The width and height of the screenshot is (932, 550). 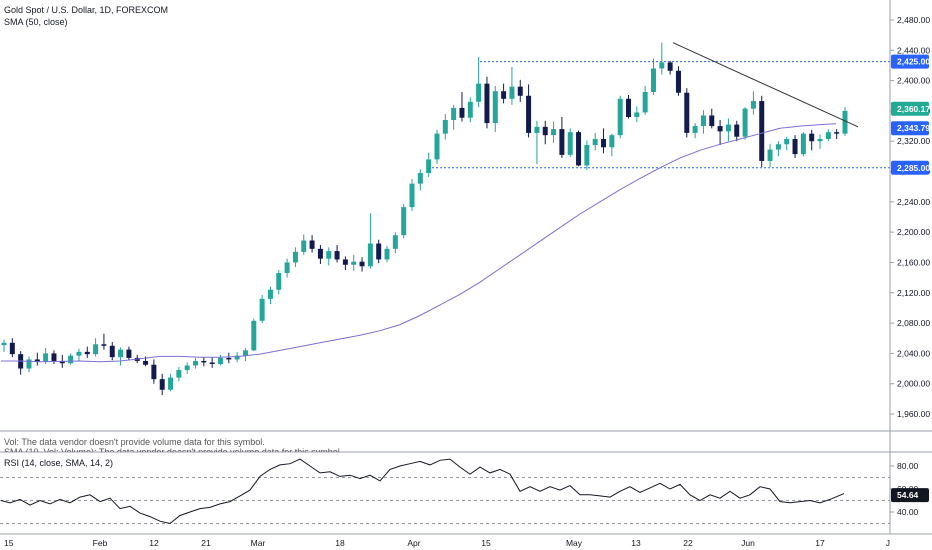 What do you see at coordinates (688, 543) in the screenshot?
I see `time-tick-label: 22` at bounding box center [688, 543].